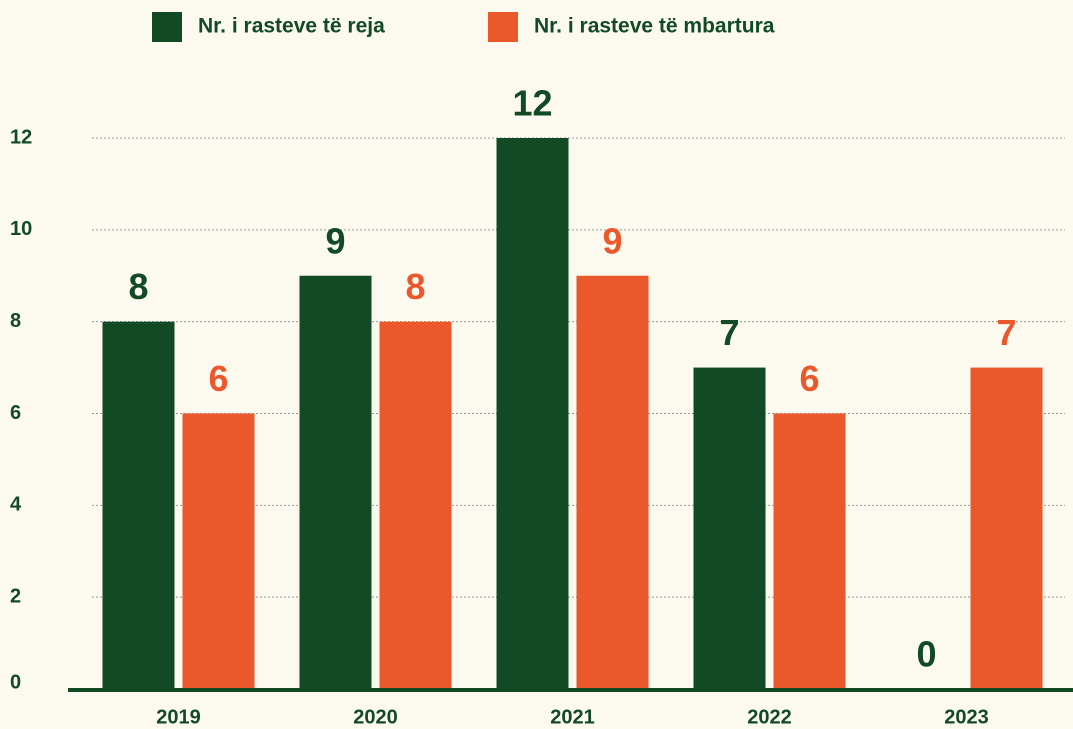 The height and width of the screenshot is (729, 1073). I want to click on legend-label: Nr. i rasteve të reja, so click(291, 26).